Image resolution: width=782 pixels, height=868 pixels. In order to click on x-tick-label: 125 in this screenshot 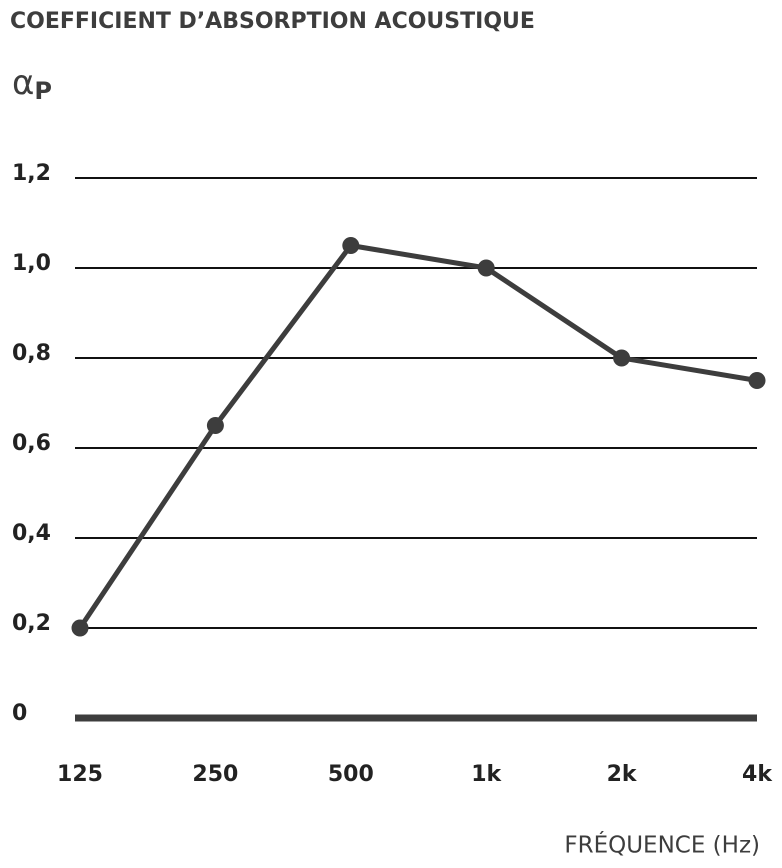, I will do `click(80, 774)`.